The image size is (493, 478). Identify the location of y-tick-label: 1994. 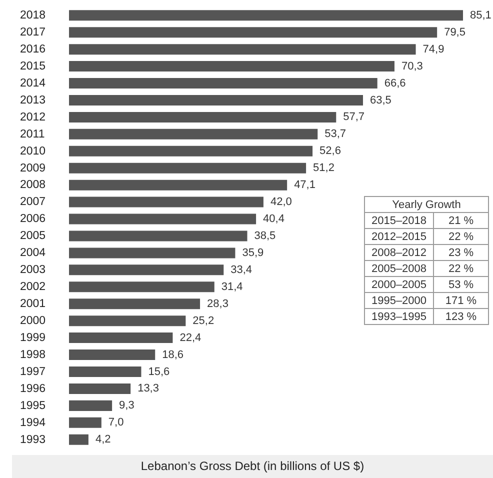
(33, 422).